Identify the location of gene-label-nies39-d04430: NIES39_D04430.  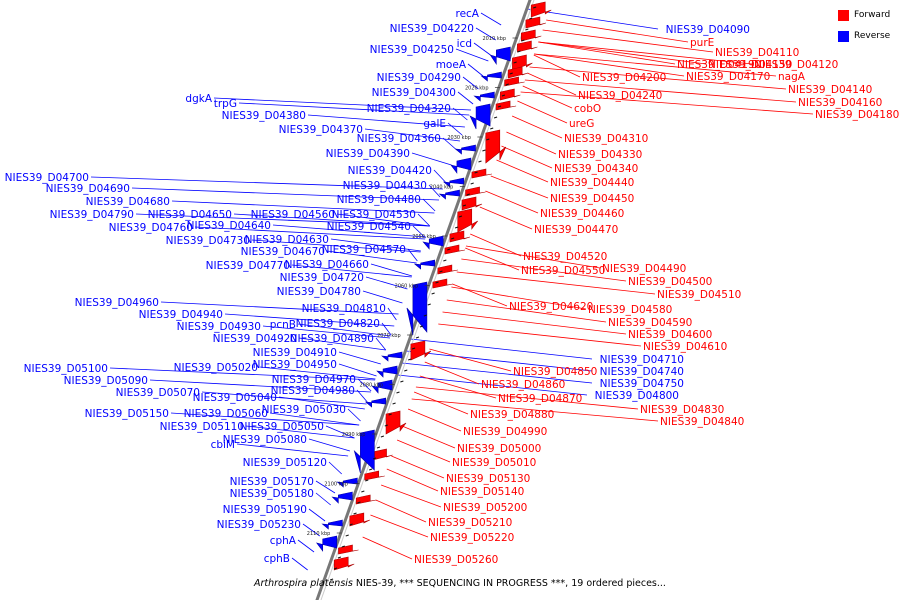
(385, 186).